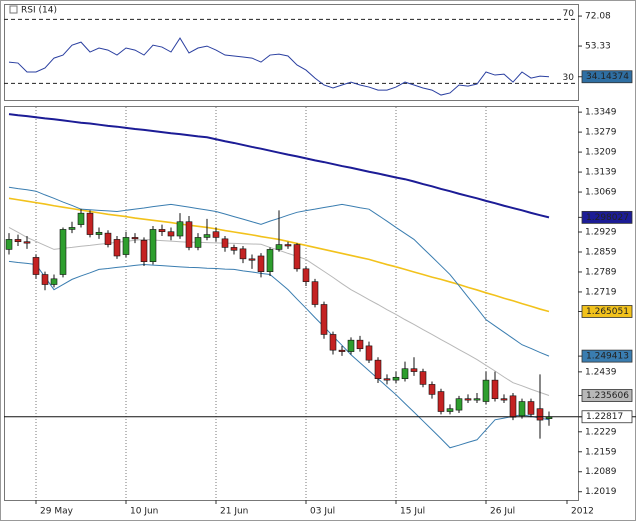  What do you see at coordinates (412, 512) in the screenshot?
I see `x-tick-label: 15 Jul` at bounding box center [412, 512].